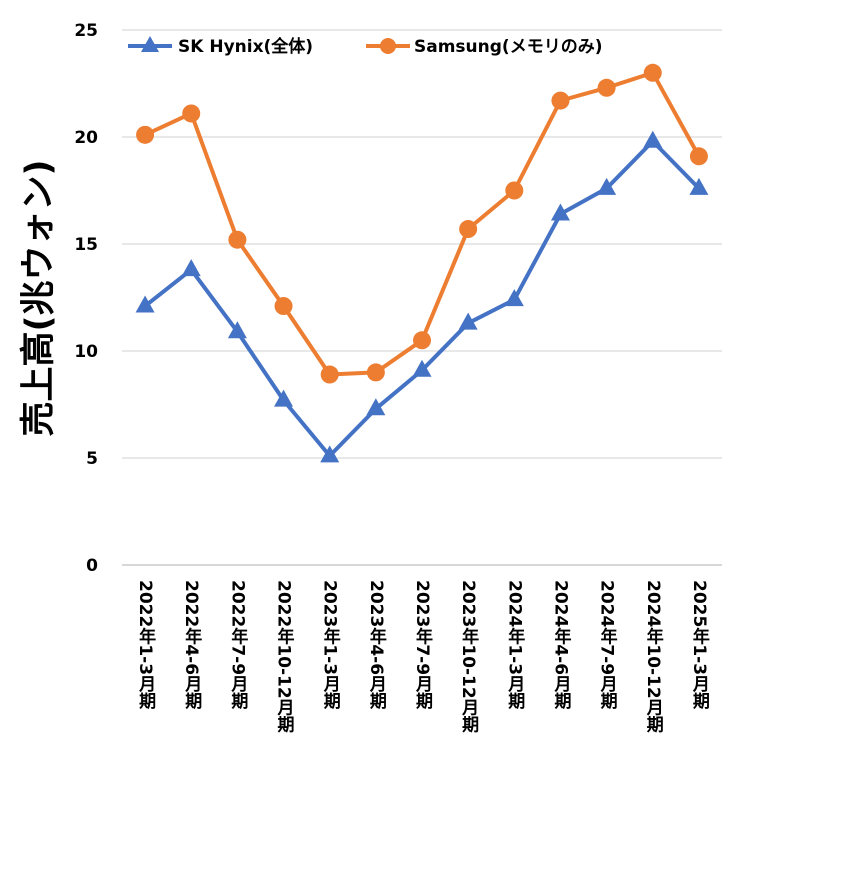  I want to click on y-tick-label: 20, so click(86, 138).